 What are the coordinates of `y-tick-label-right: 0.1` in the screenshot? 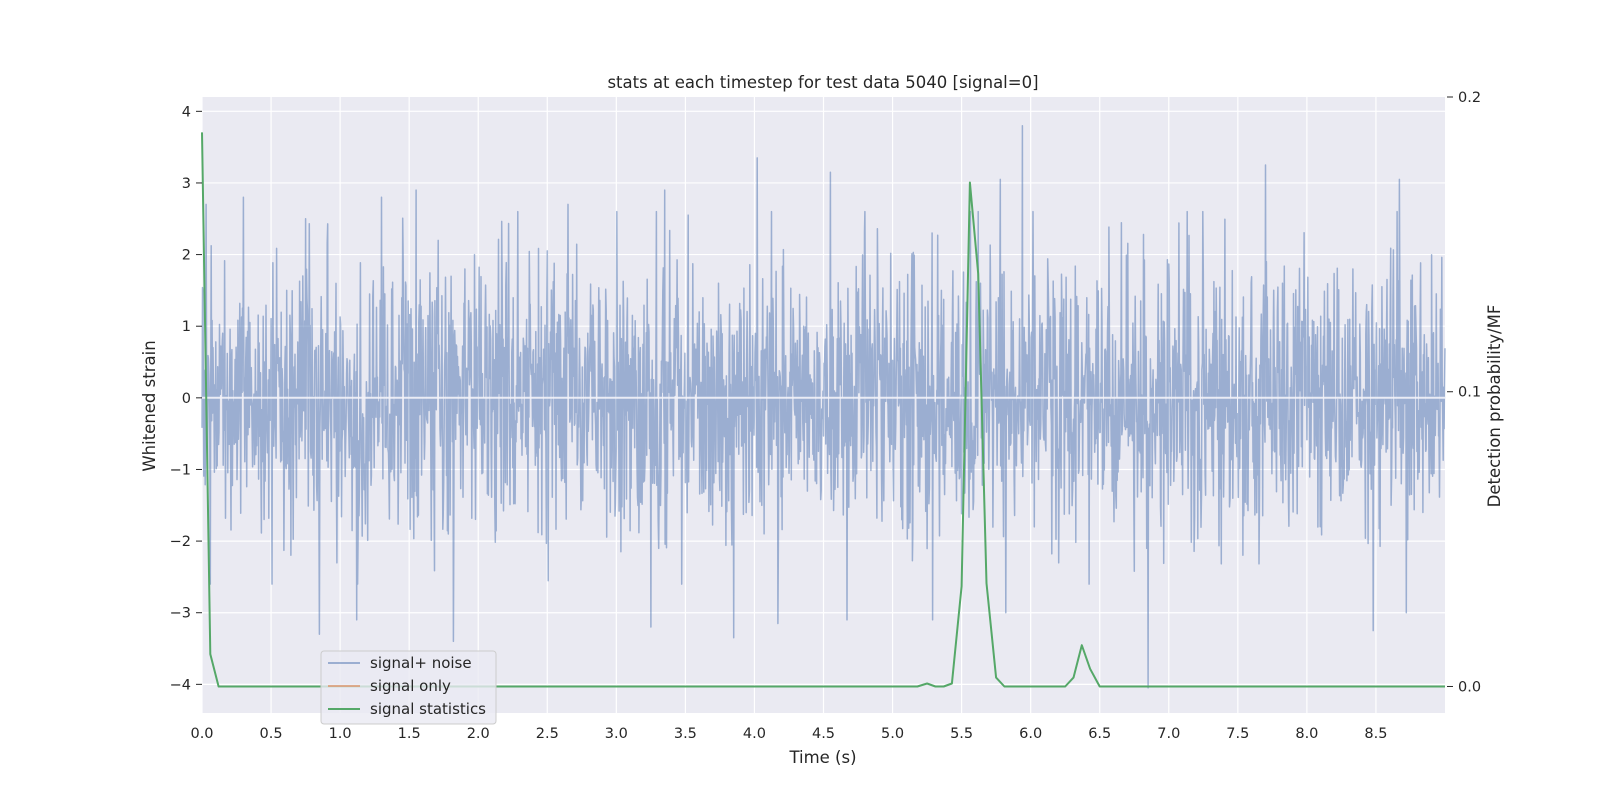 It's located at (1469, 393).